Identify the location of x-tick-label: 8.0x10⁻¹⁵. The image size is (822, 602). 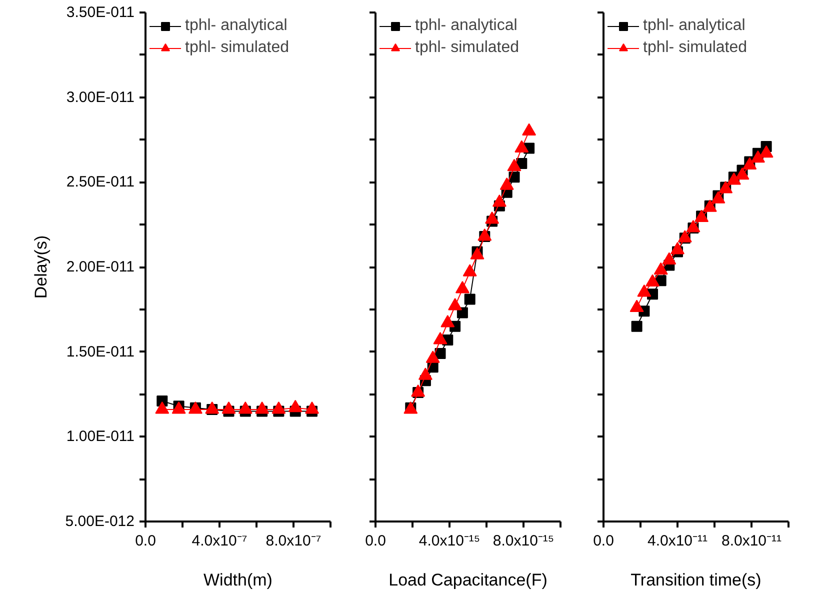
(523, 541).